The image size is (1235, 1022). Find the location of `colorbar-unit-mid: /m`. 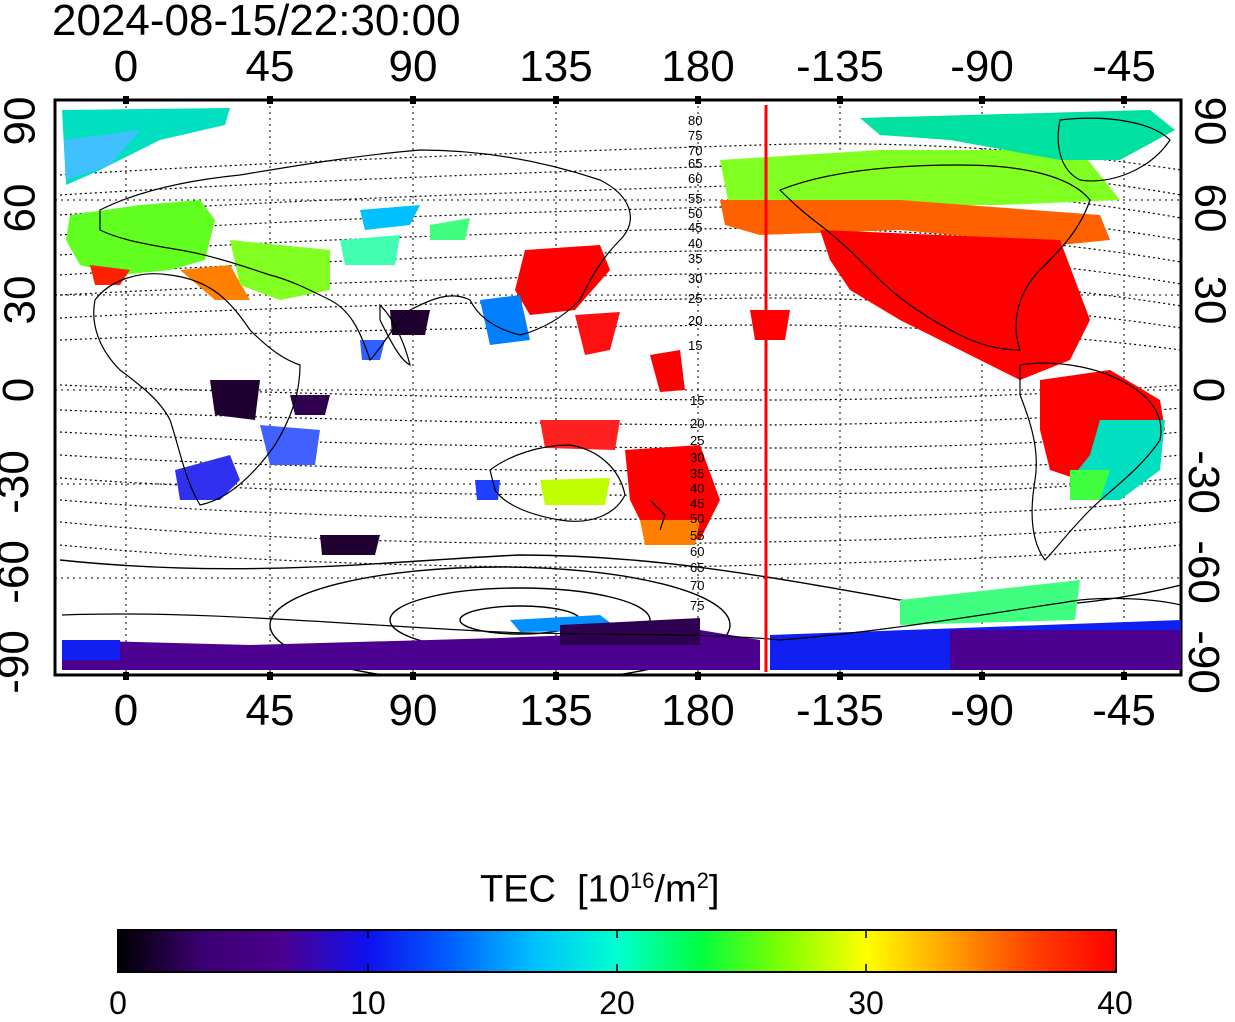

colorbar-unit-mid: /m is located at coordinates (675, 889).